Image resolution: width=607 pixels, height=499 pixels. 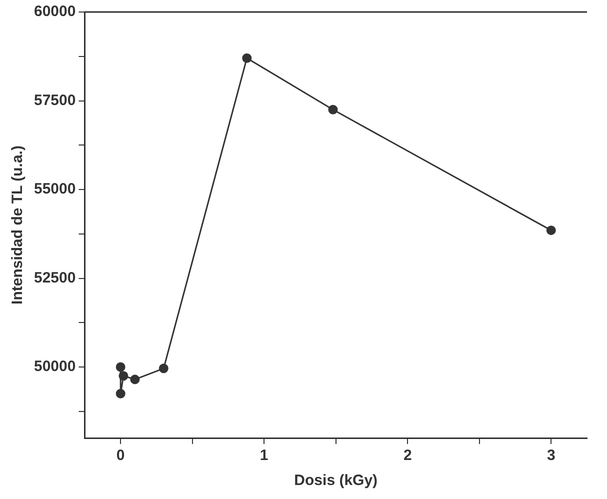 I want to click on y-tick-label: 50000, so click(x=55, y=367).